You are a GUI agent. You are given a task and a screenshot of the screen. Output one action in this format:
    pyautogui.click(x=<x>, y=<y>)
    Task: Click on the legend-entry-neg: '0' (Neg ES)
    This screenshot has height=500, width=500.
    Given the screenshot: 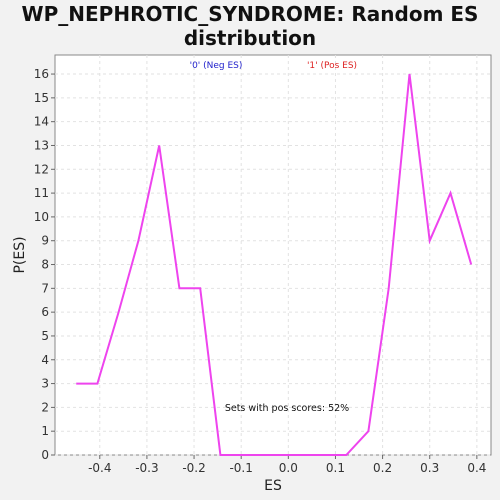 What is the action you would take?
    pyautogui.click(x=216, y=66)
    